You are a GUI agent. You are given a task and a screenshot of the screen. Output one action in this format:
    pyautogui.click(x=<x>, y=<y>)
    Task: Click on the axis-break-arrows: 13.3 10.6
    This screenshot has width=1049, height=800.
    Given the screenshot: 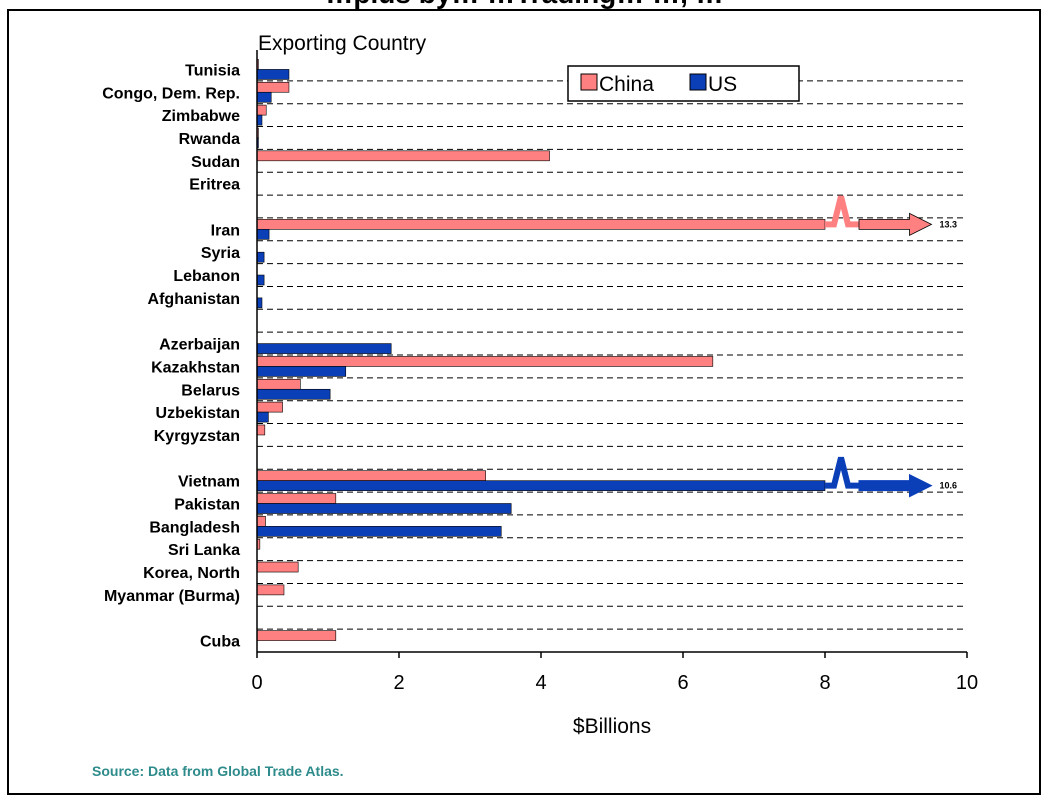 What is the action you would take?
    pyautogui.click(x=891, y=346)
    